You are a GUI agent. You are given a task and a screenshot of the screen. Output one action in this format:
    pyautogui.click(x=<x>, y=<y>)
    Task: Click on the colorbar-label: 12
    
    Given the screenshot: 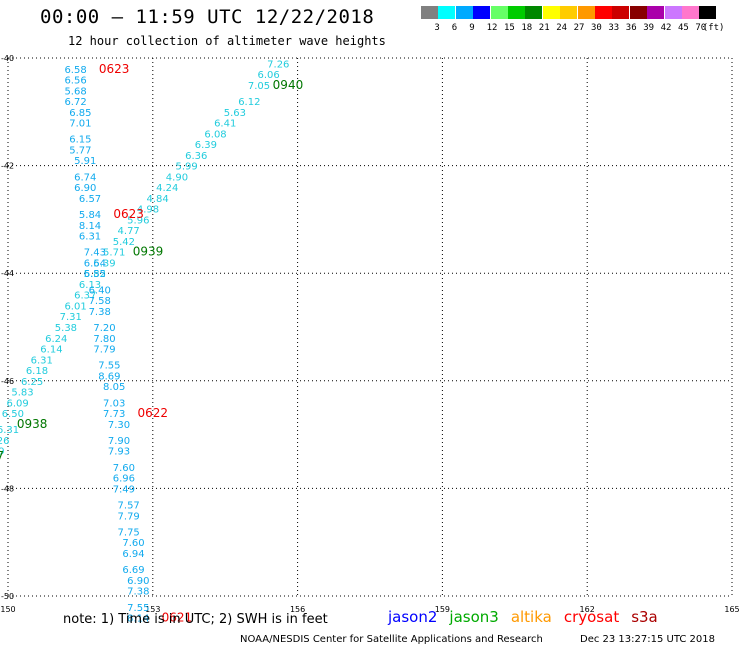 What is the action you would take?
    pyautogui.click(x=492, y=28)
    